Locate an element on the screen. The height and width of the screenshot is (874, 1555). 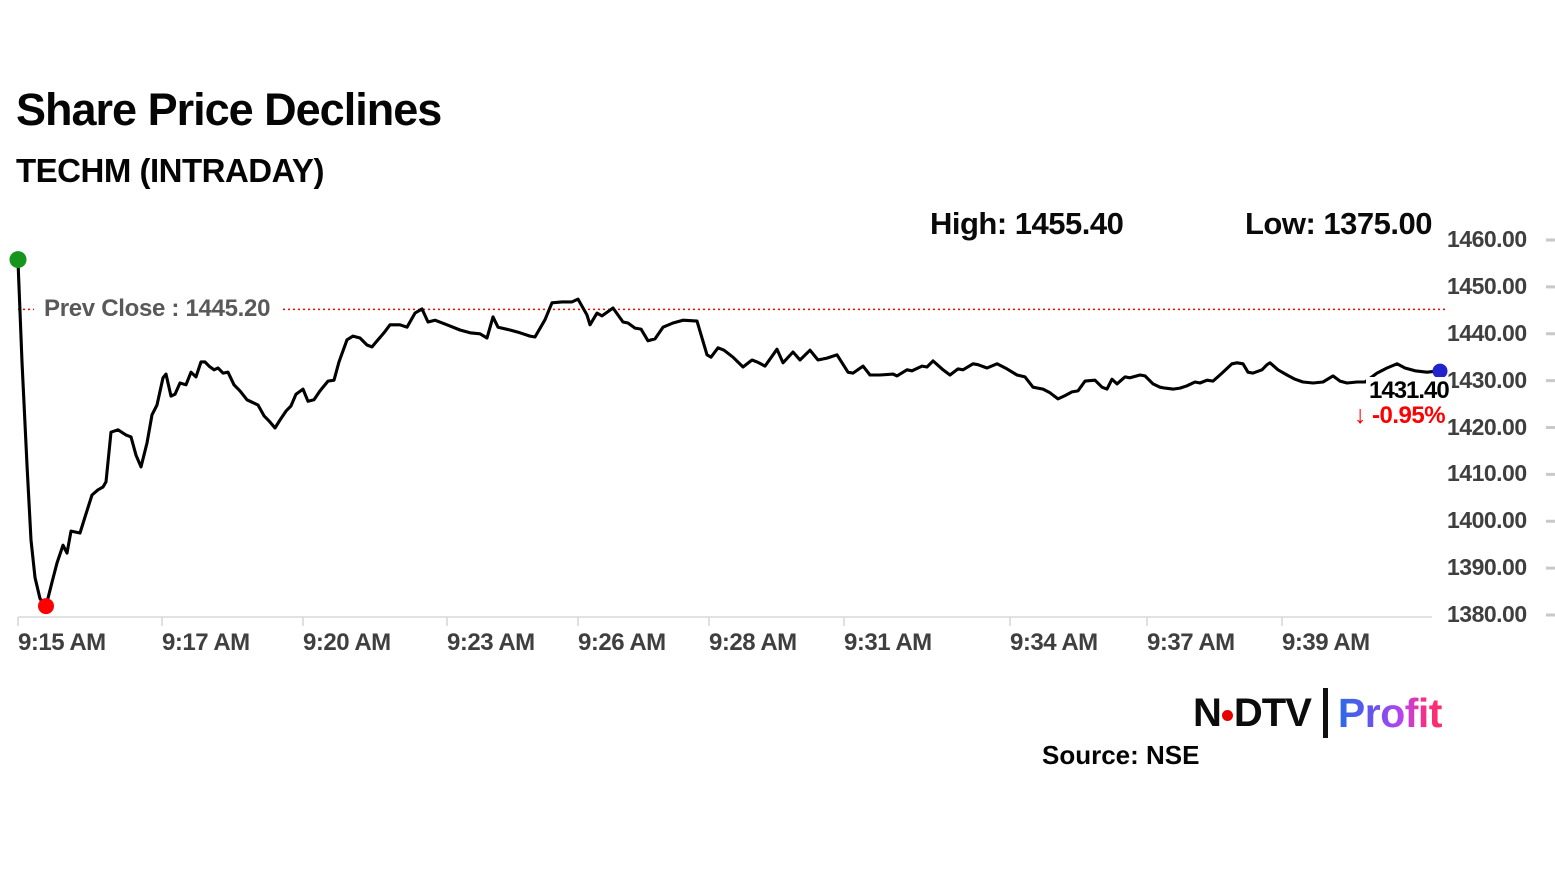
y-axis-label-1440: 1440.00 is located at coordinates (1487, 332).